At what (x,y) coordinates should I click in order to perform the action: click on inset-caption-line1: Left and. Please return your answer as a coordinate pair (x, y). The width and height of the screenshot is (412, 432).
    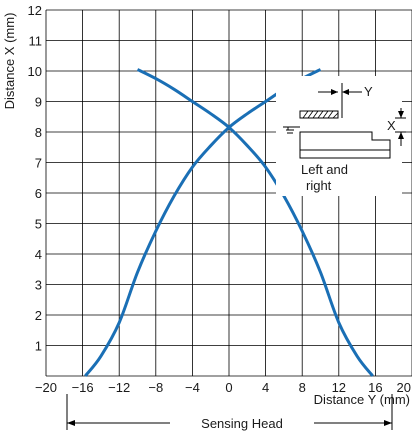
    Looking at the image, I should click on (324, 169).